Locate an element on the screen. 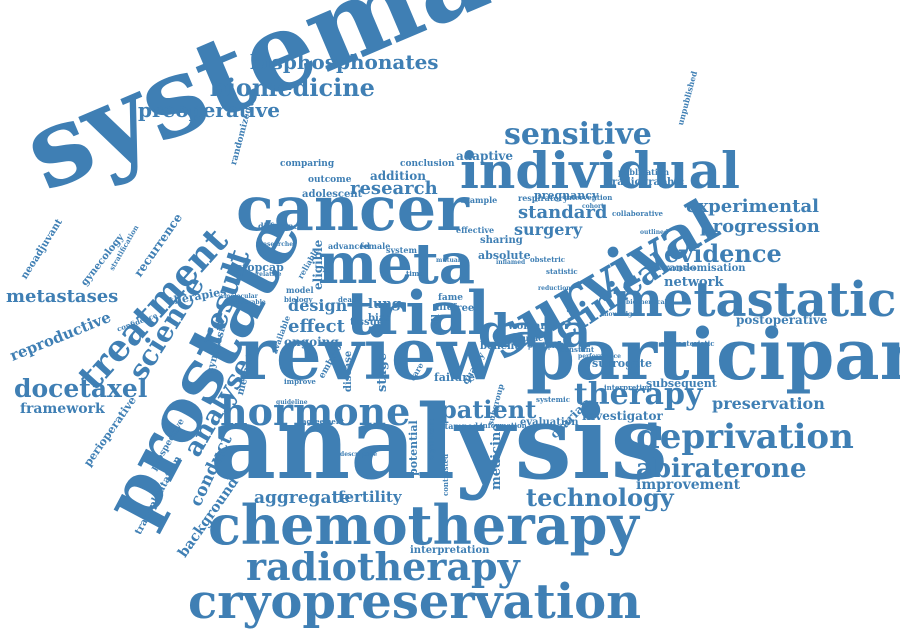 The image size is (900, 636). word-deprivation: deprivation is located at coordinates (745, 437).